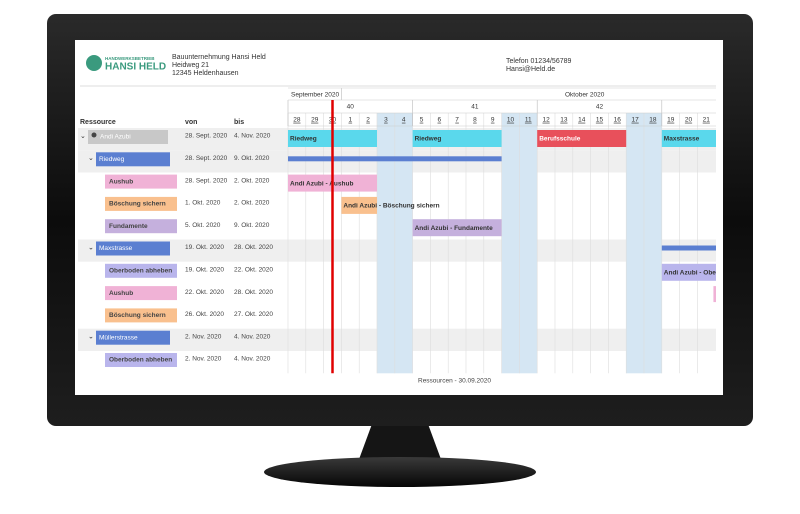 The height and width of the screenshot is (514, 800). I want to click on day-label: 8, so click(475, 120).